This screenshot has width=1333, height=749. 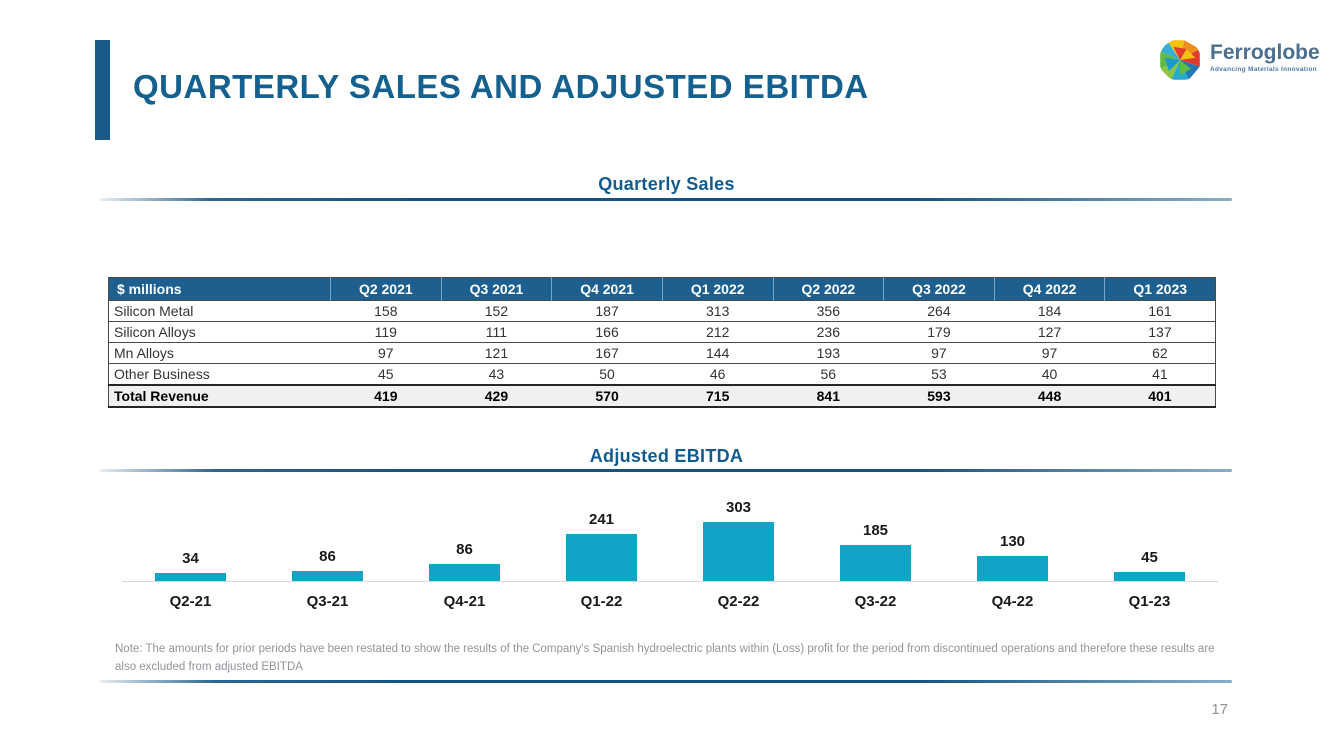 What do you see at coordinates (1265, 52) in the screenshot?
I see `logo-wordmark: Ferroglobe` at bounding box center [1265, 52].